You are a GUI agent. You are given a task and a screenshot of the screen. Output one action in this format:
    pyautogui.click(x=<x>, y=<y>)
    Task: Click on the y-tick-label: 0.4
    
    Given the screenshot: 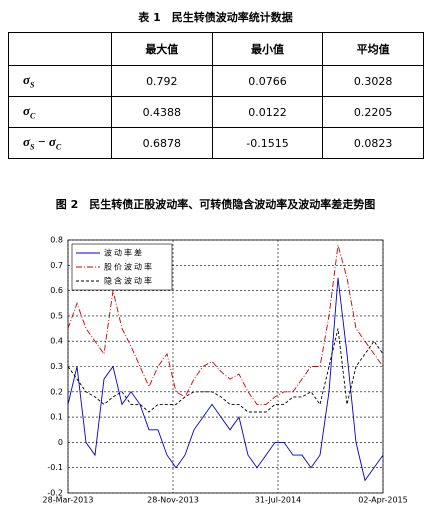 What is the action you would take?
    pyautogui.click(x=56, y=341)
    